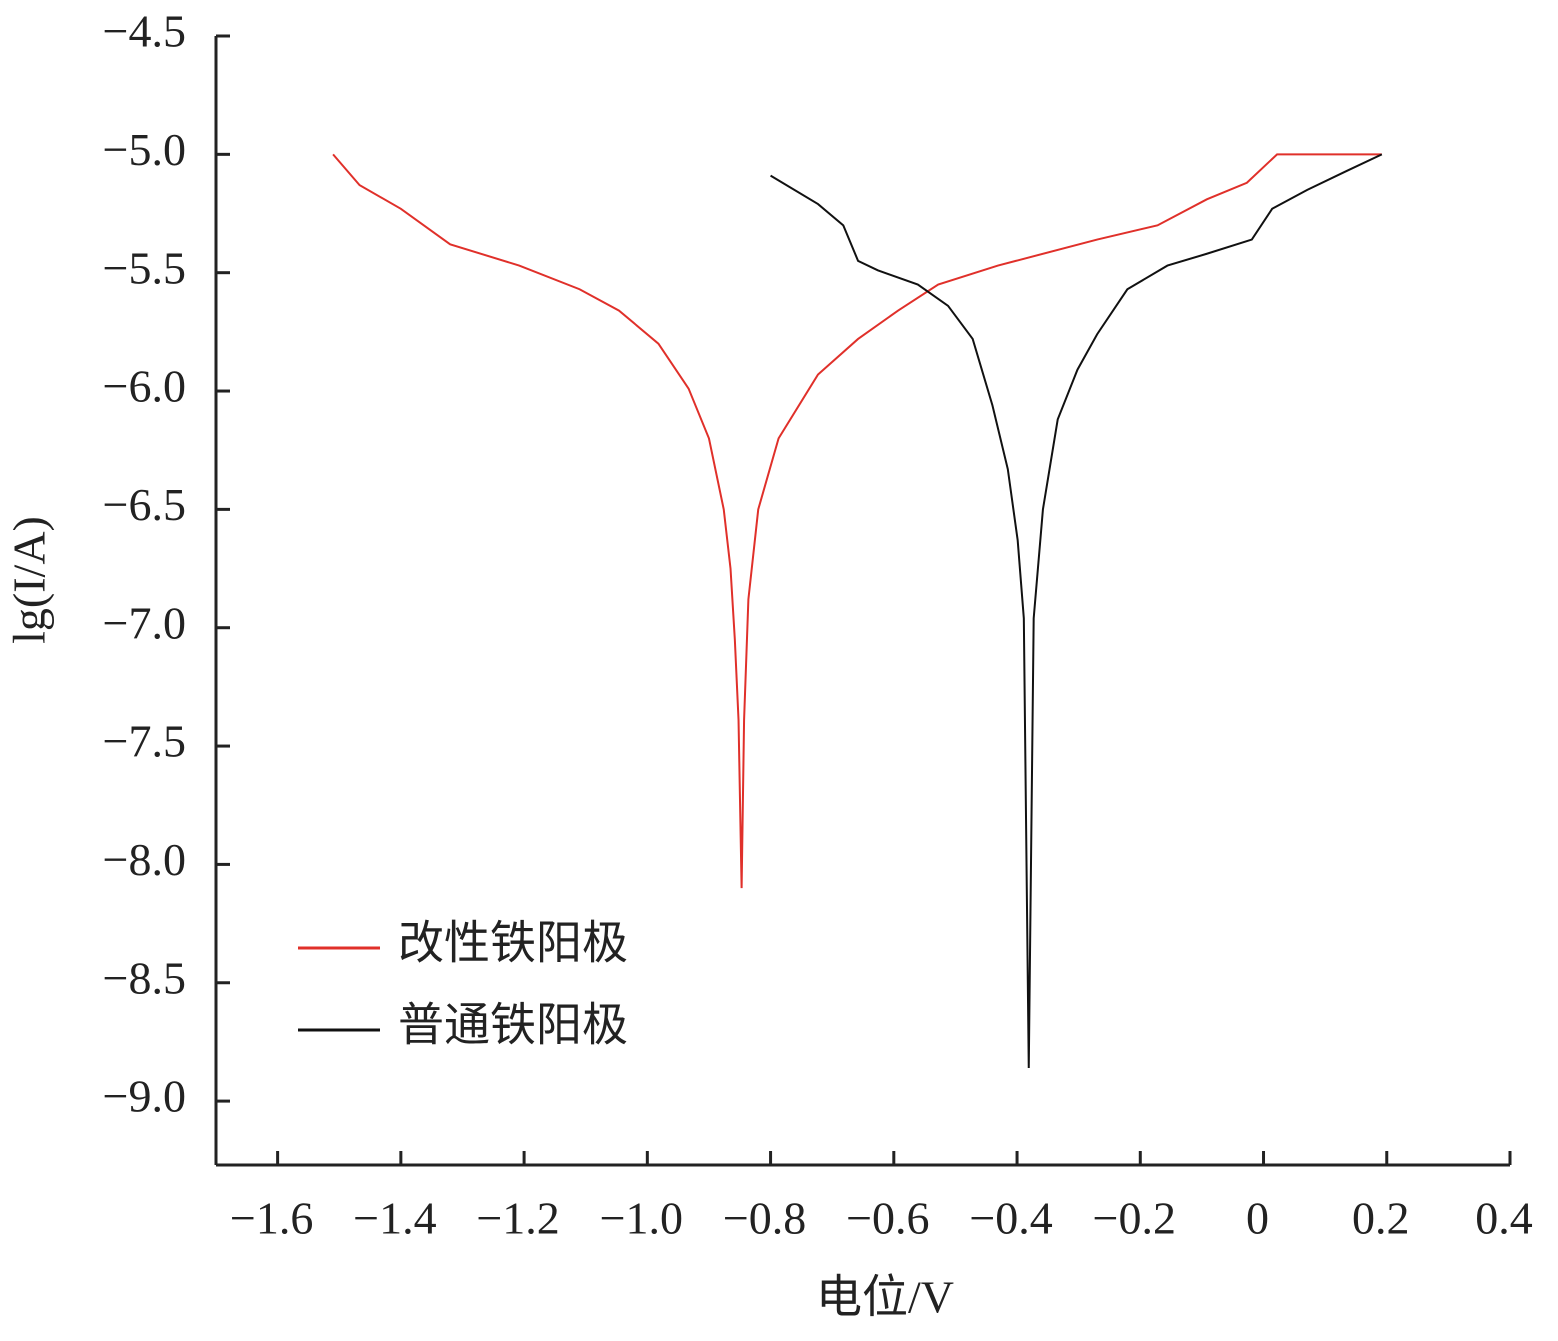  I want to click on x-tick-label: −0.8, so click(764, 1218).